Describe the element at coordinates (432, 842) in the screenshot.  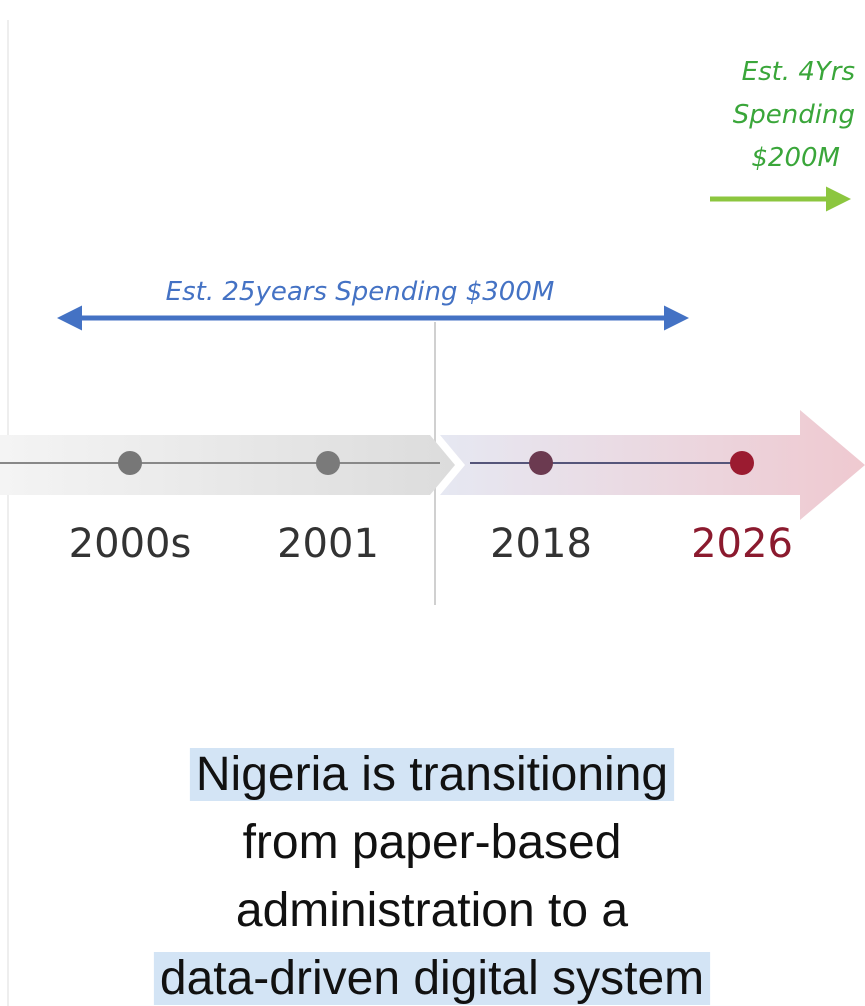
I see `caption-line: from paper-based` at that location.